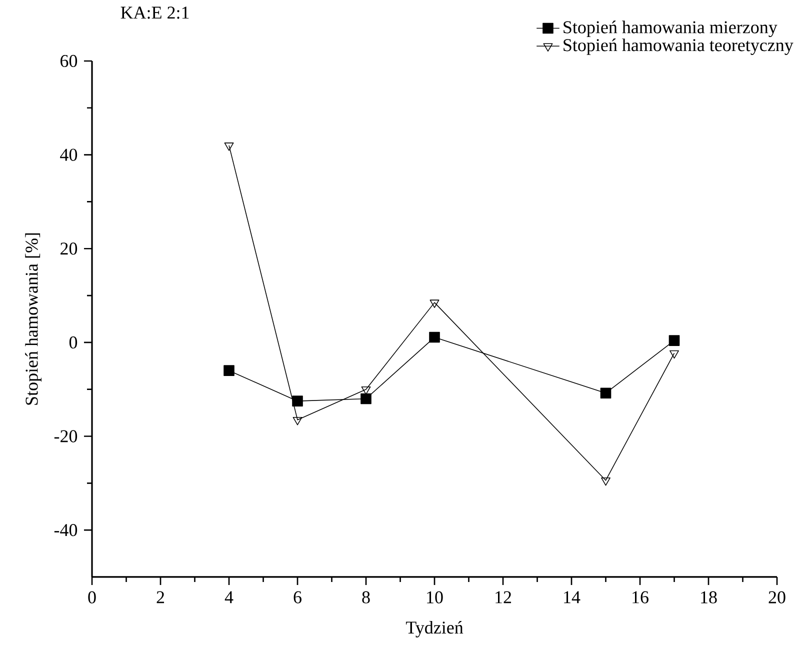  Describe the element at coordinates (154, 12) in the screenshot. I see `chart-title: KA:E 2:1` at that location.